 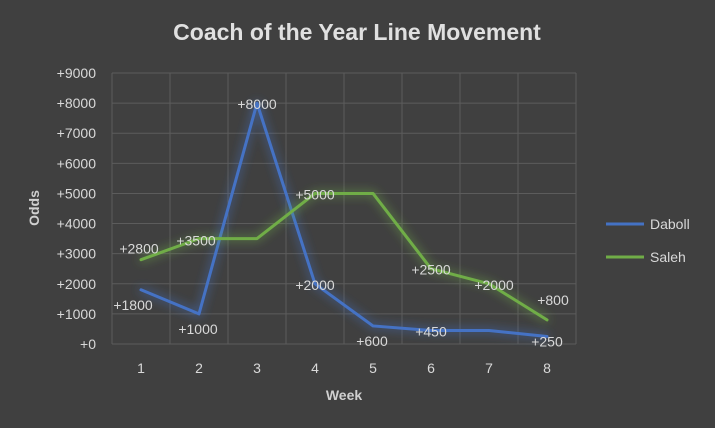 I want to click on y-tick-label: +5000, so click(x=77, y=193).